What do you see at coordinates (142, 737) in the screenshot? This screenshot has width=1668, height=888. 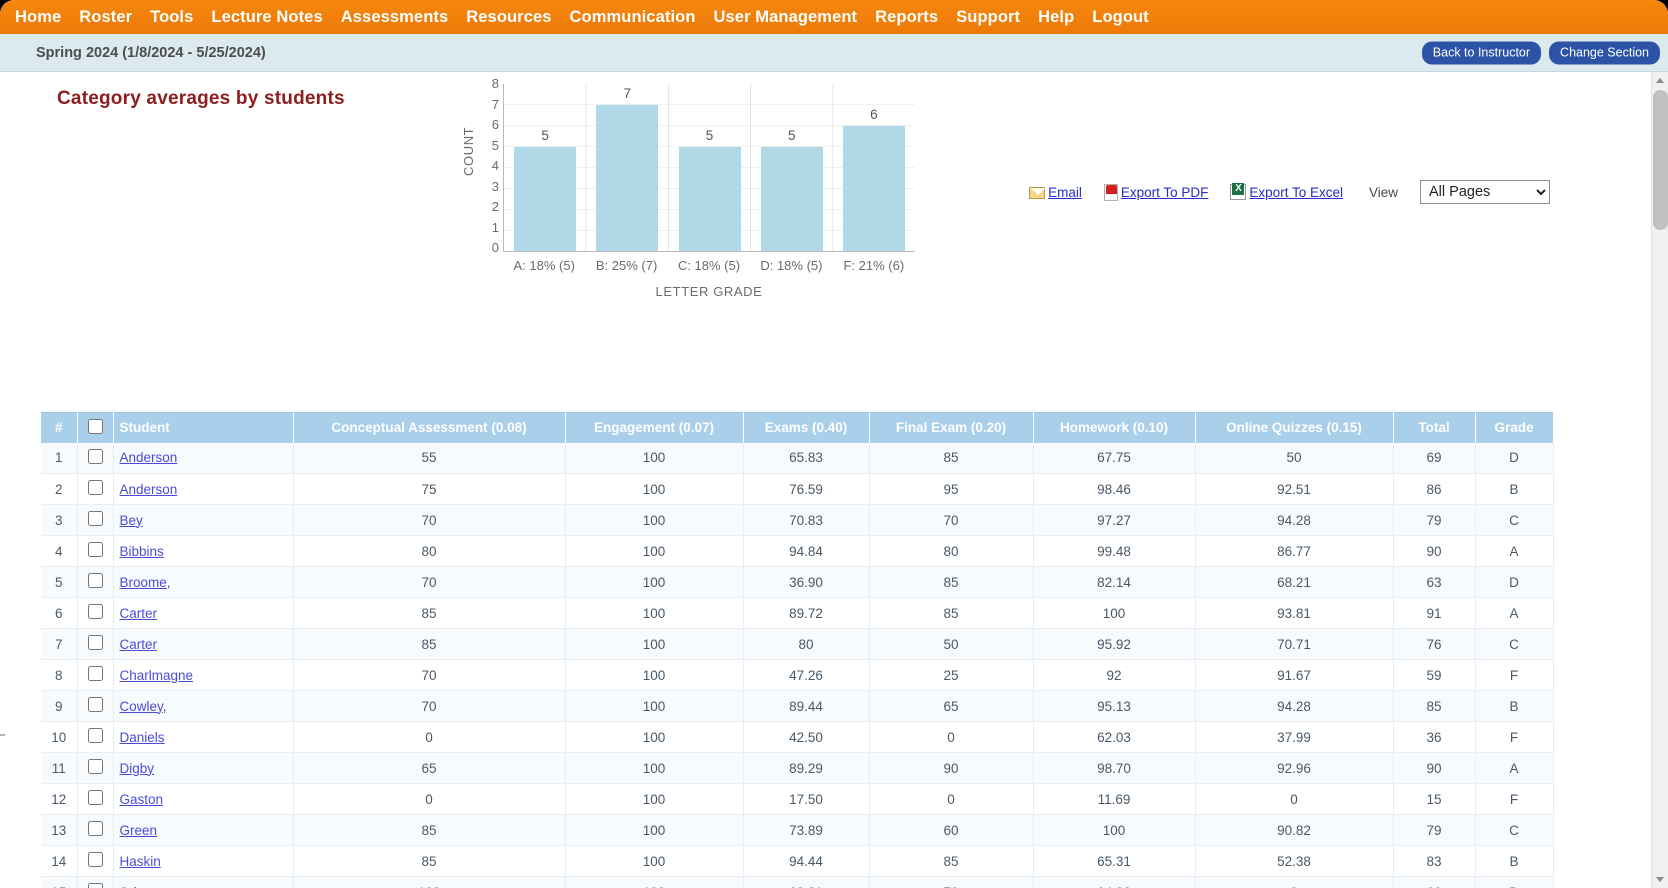 I see `student-link: Daniels` at bounding box center [142, 737].